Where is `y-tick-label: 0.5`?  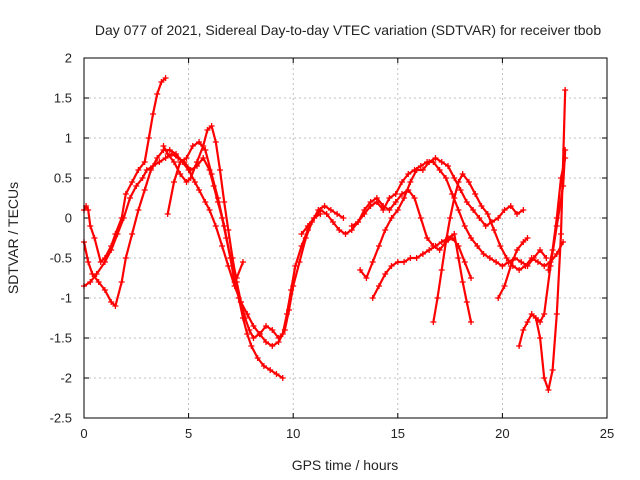 y-tick-label: 0.5 is located at coordinates (63, 178).